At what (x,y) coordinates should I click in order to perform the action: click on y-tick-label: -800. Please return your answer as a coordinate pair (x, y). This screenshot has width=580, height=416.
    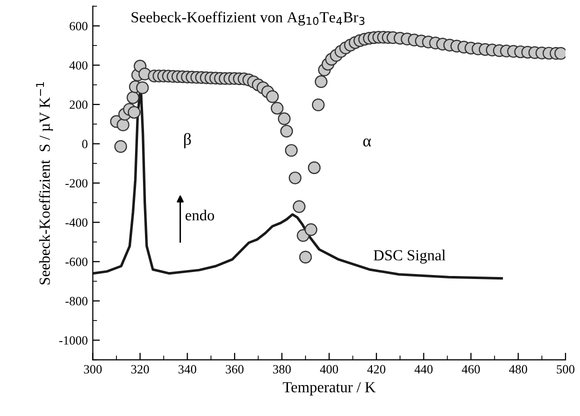
    Looking at the image, I should click on (76, 301).